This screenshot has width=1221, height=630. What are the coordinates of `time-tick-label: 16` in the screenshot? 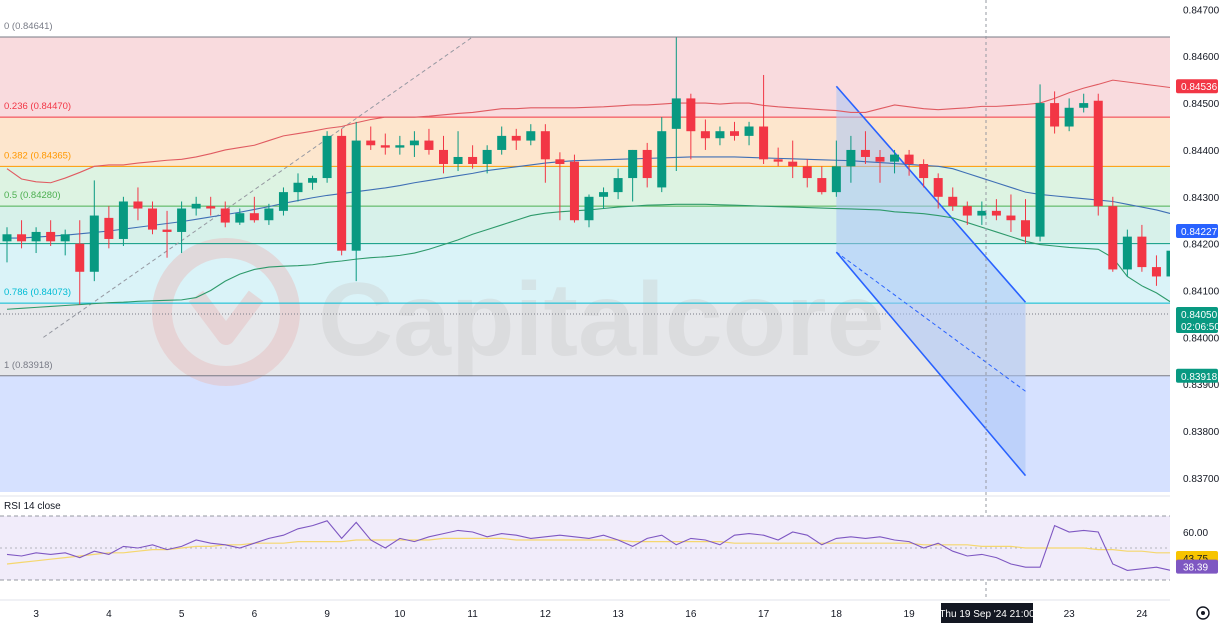 It's located at (691, 614).